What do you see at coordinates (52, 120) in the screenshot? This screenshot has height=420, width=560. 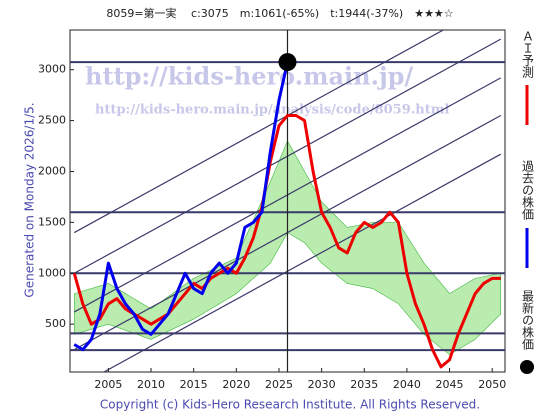 I see `y-tick-label: 2500` at bounding box center [52, 120].